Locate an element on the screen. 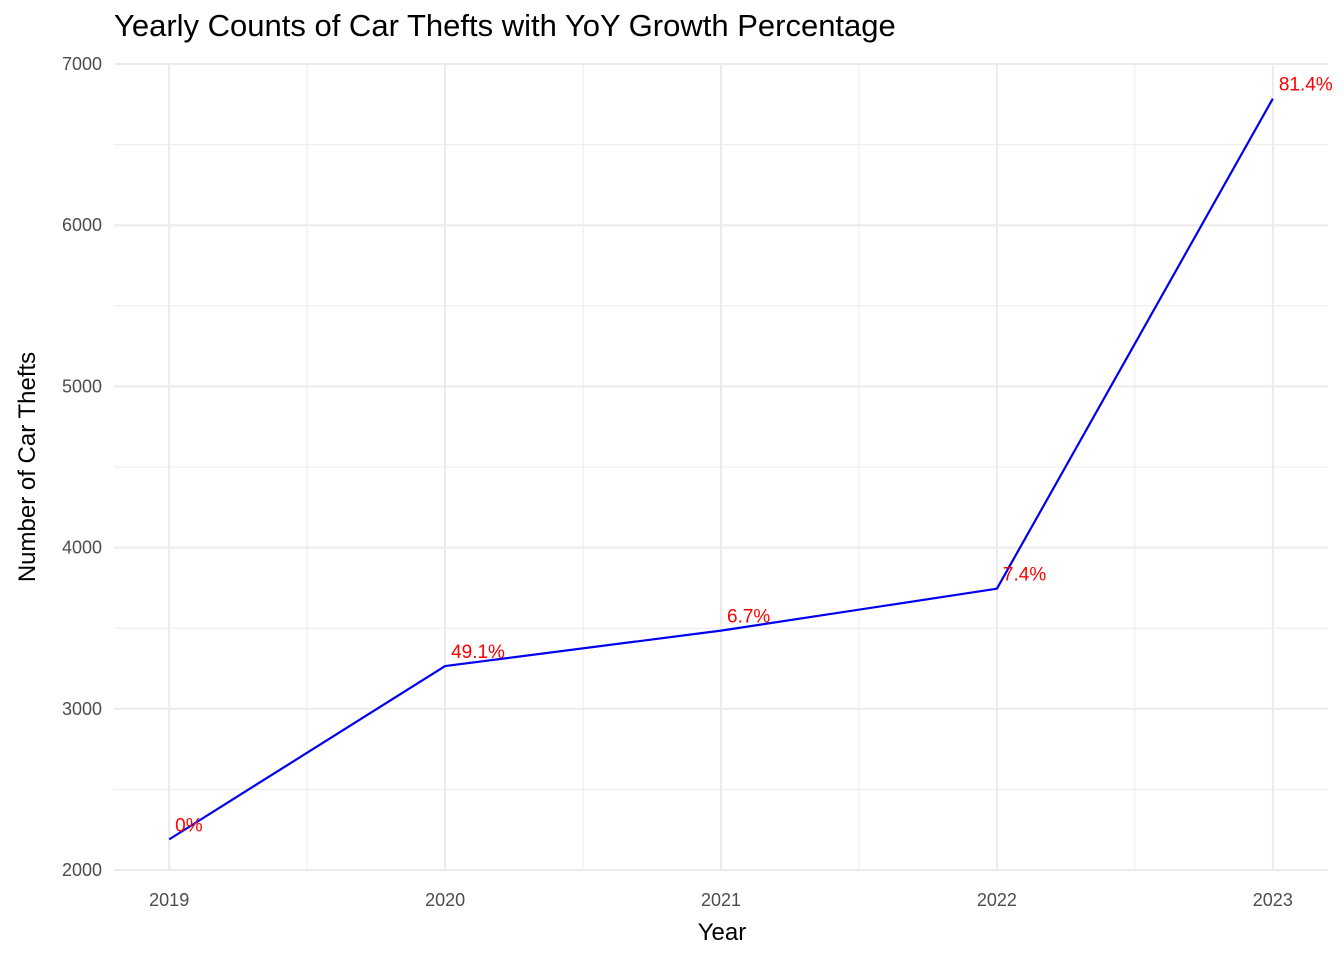  yoy-data-label: 81.4% is located at coordinates (1306, 85).